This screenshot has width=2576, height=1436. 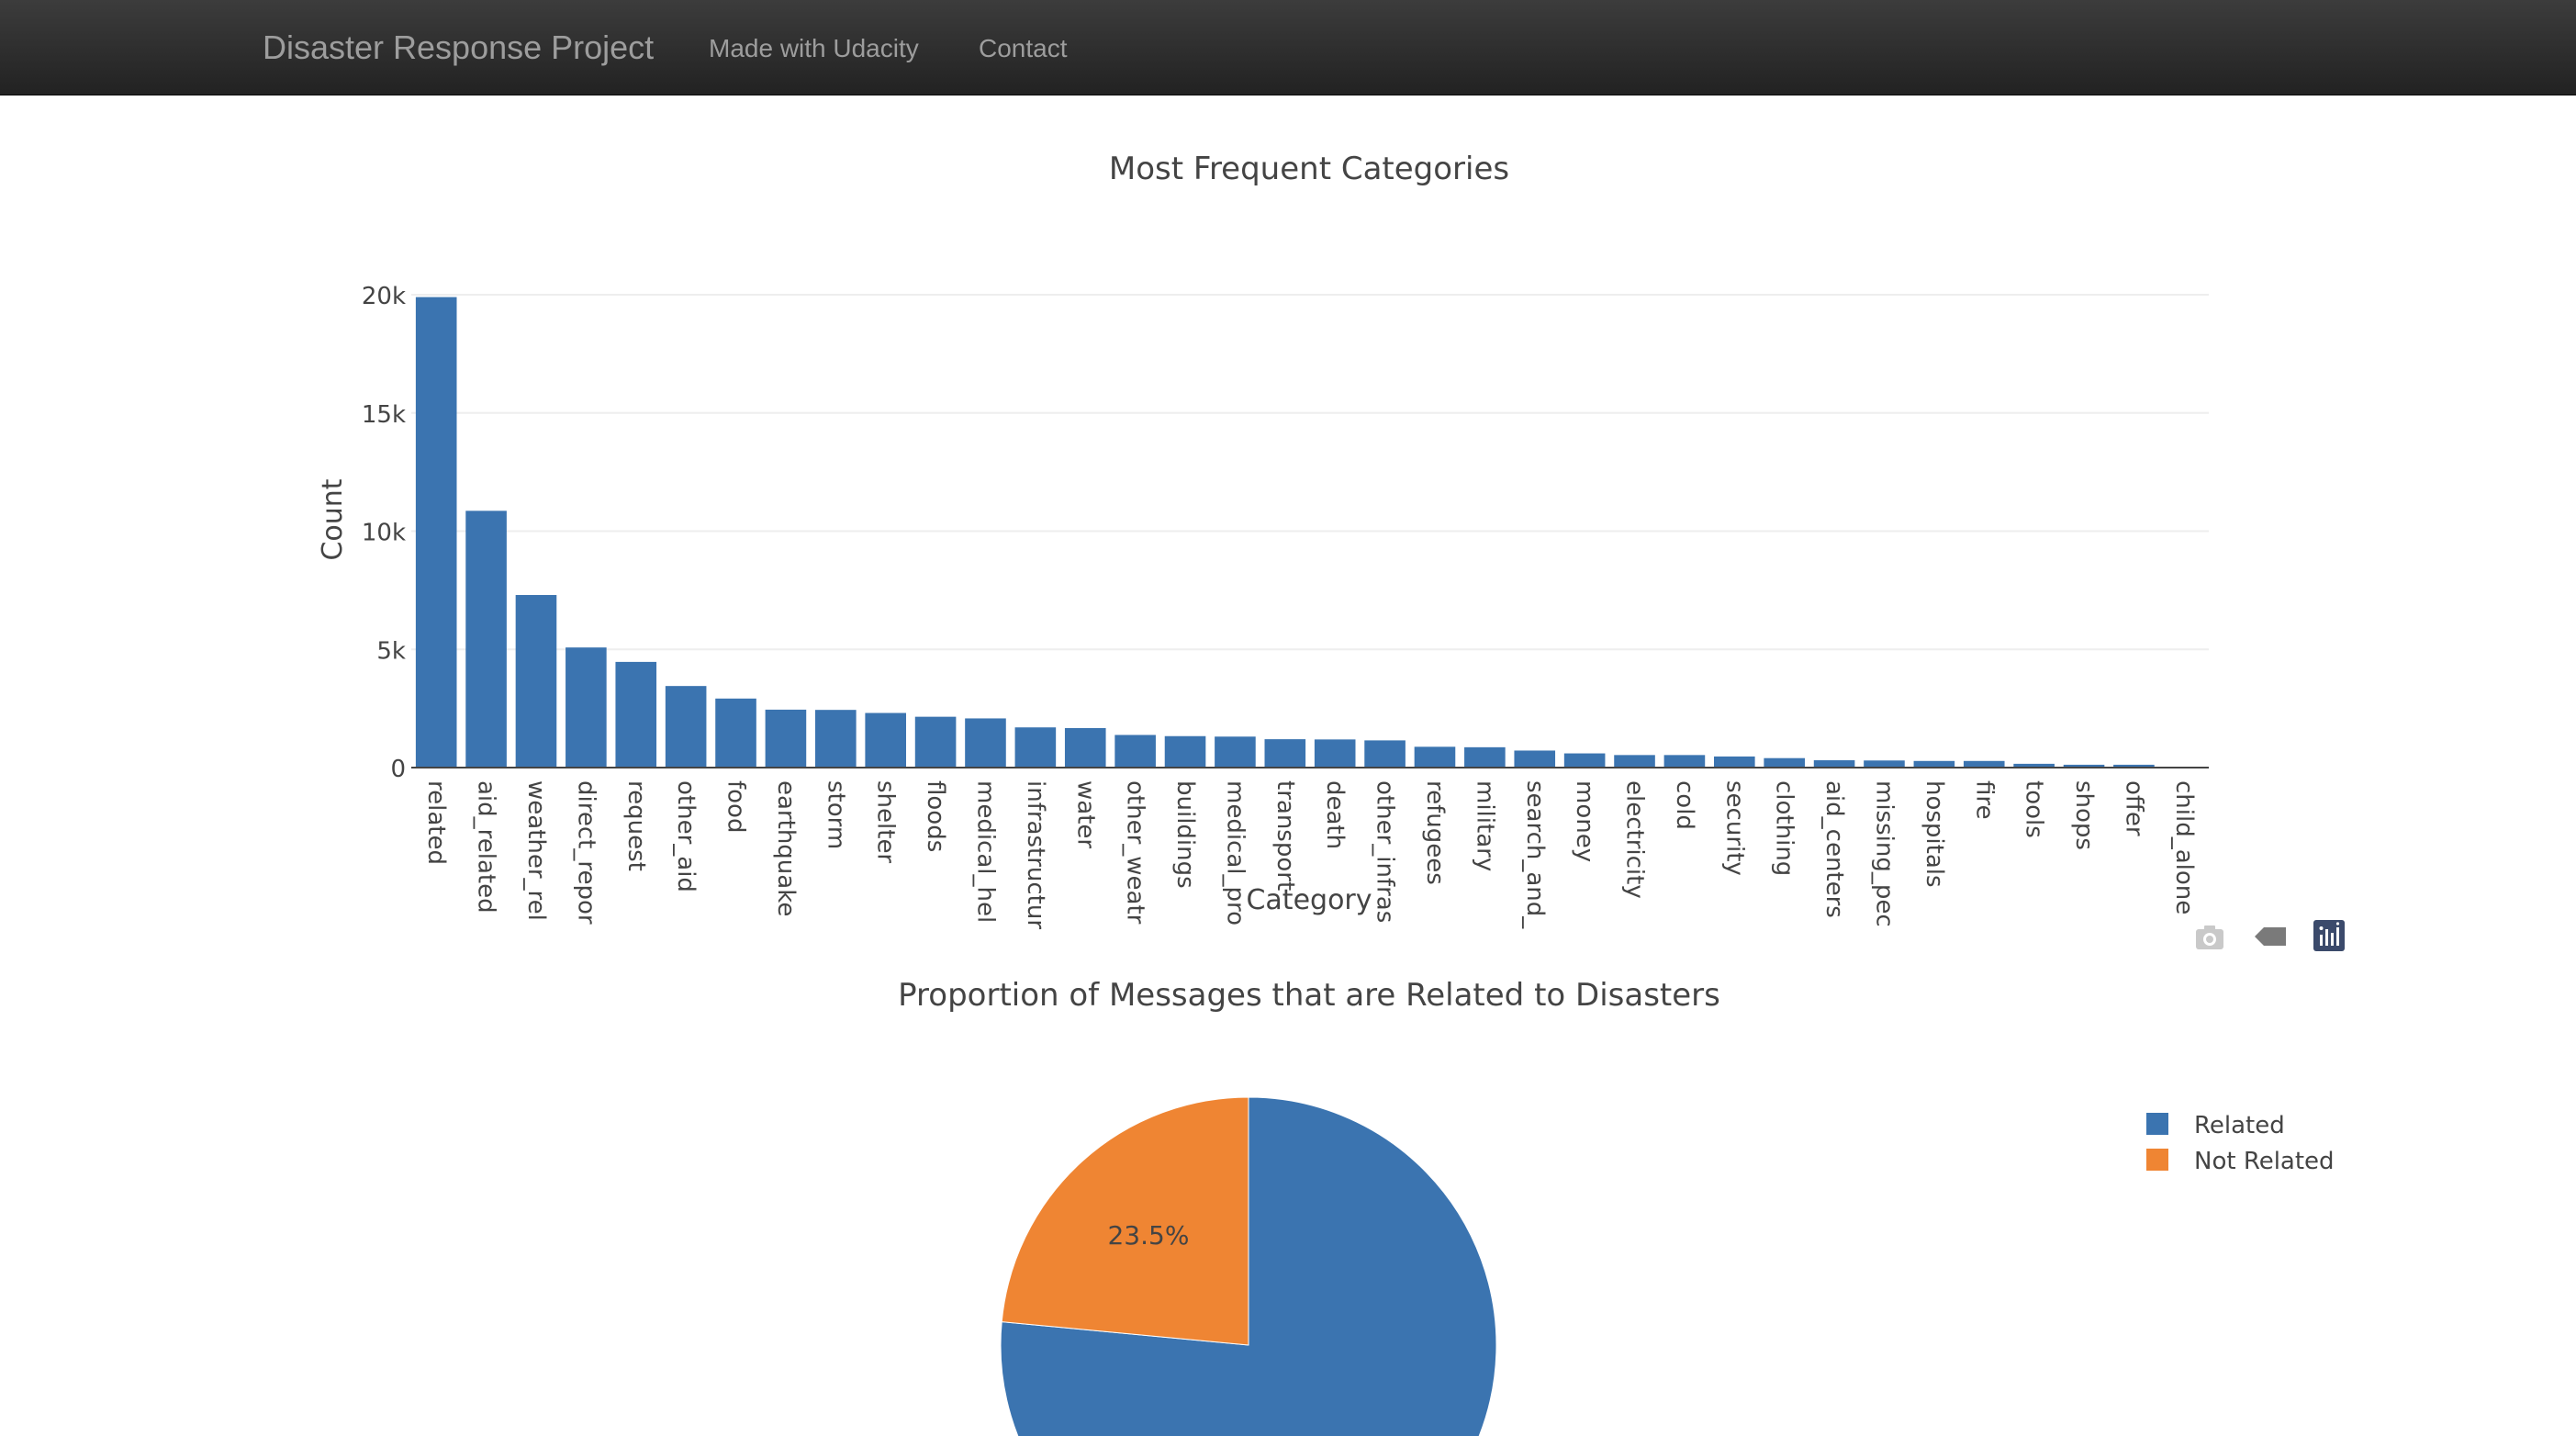 What do you see at coordinates (459, 47) in the screenshot?
I see `navbar-brand: Disaster Response Project` at bounding box center [459, 47].